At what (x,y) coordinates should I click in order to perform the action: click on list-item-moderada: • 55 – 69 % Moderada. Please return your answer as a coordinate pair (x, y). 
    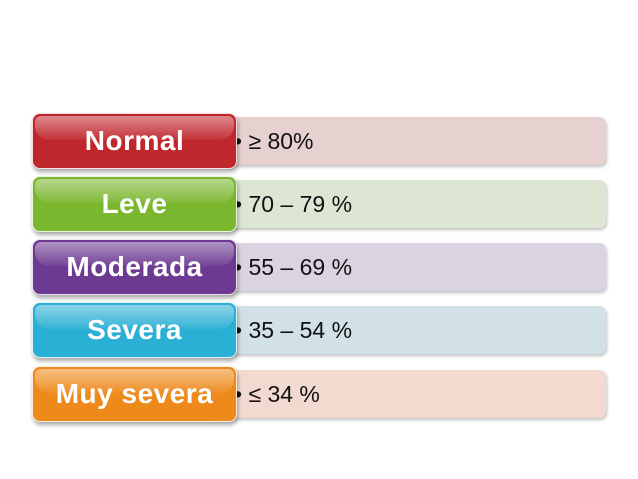
    Looking at the image, I should click on (321, 267).